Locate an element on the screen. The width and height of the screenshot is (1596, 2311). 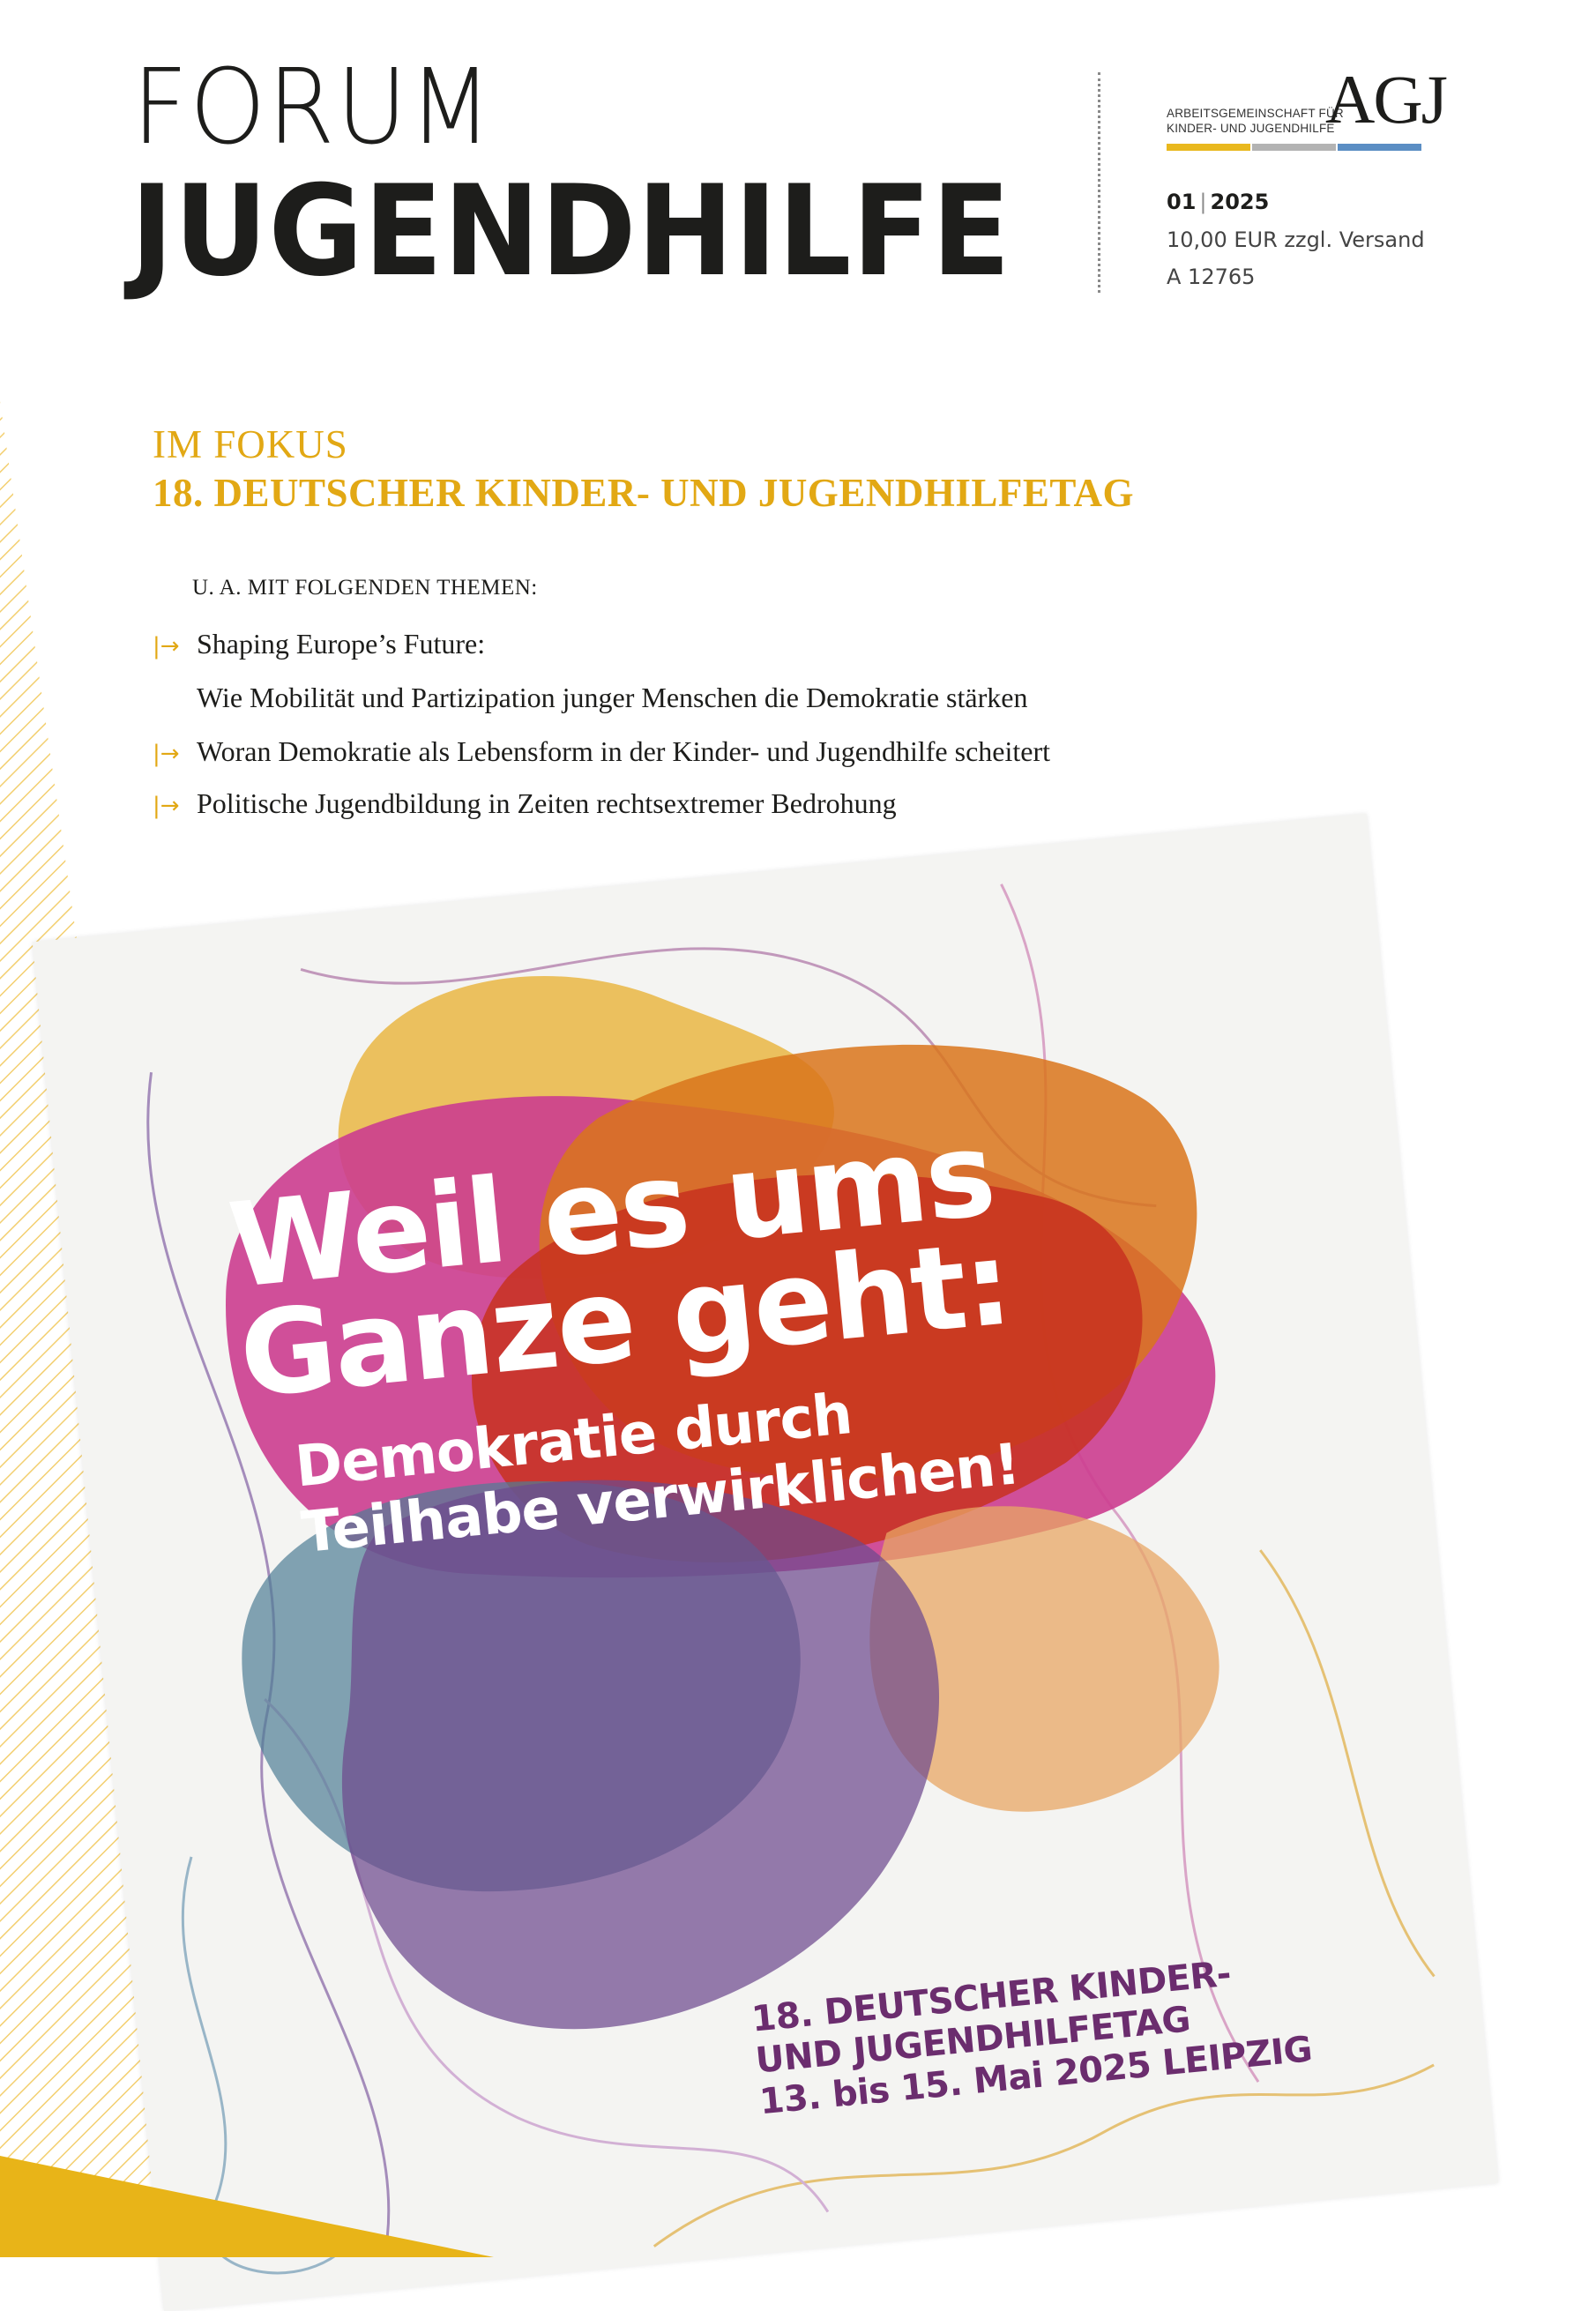
topic-text: Shaping Europe’s Future: is located at coordinates (341, 644).